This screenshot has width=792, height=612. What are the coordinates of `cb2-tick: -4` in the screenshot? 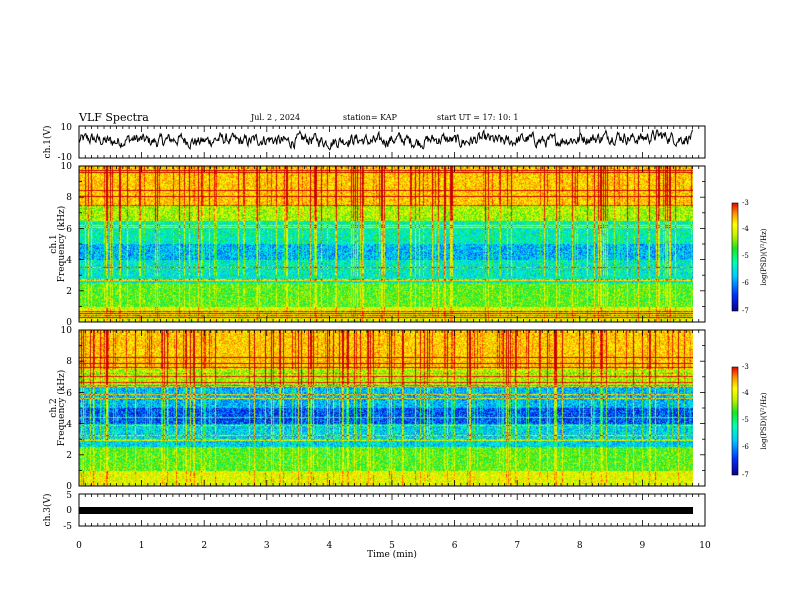 It's located at (745, 393).